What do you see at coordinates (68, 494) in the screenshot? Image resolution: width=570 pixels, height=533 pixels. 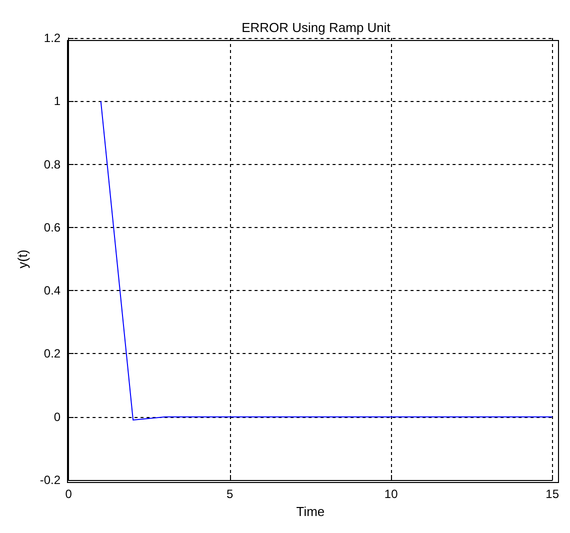 I see `x-tick-label: 0` at bounding box center [68, 494].